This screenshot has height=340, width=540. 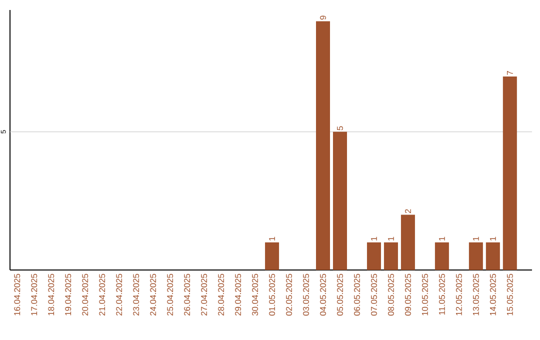 I want to click on x-tick-label: 30.04.2025, so click(x=255, y=295).